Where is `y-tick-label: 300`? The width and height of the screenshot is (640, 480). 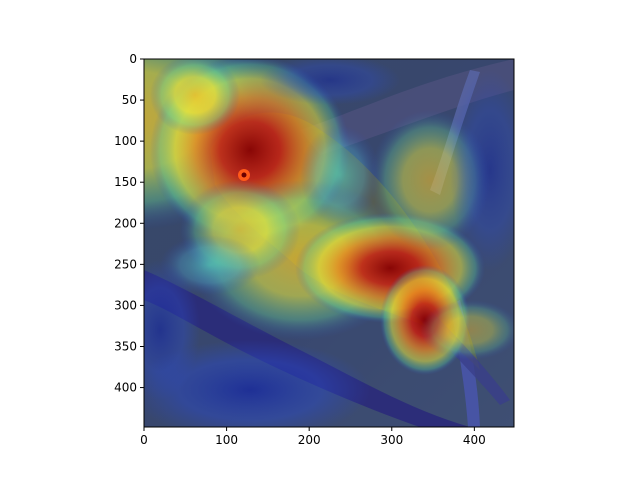
y-tick-label: 300 is located at coordinates (125, 305).